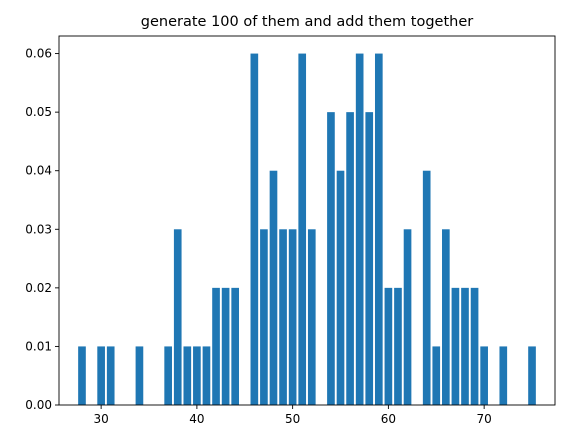 Image resolution: width=584 pixels, height=440 pixels. I want to click on y-tick-label: 0.06, so click(38, 54).